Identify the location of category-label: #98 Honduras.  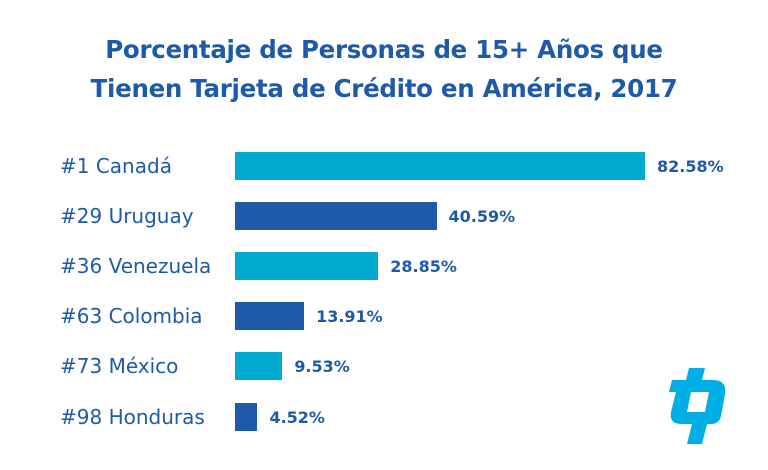
(132, 417).